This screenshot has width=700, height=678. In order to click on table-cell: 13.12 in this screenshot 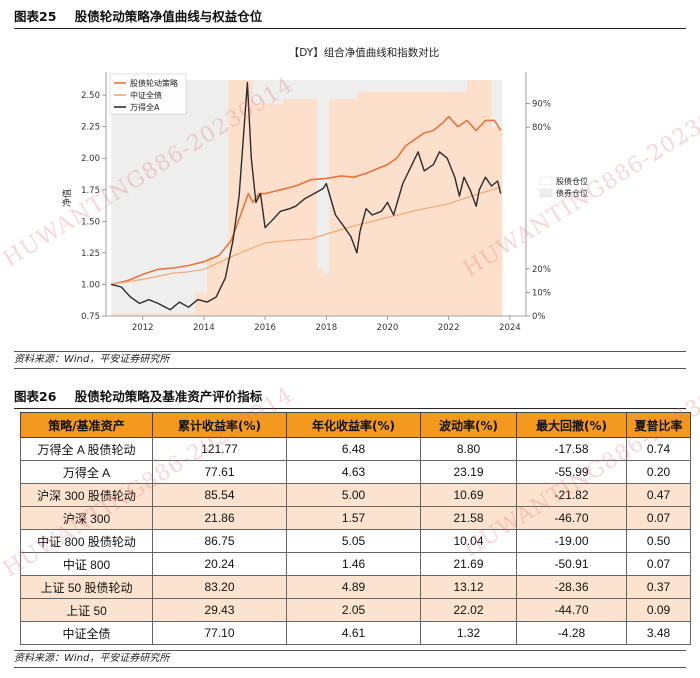, I will do `click(468, 587)`.